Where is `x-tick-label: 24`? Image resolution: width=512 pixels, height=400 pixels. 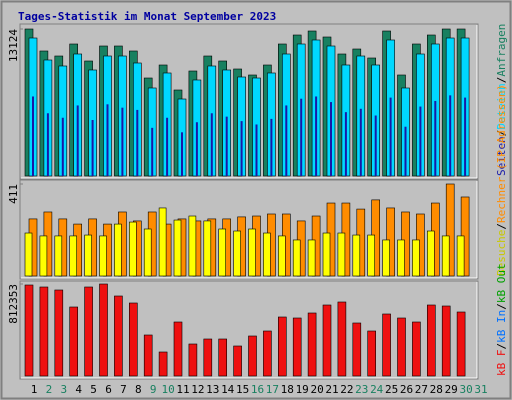
x-tick-label: 24 is located at coordinates (377, 389).